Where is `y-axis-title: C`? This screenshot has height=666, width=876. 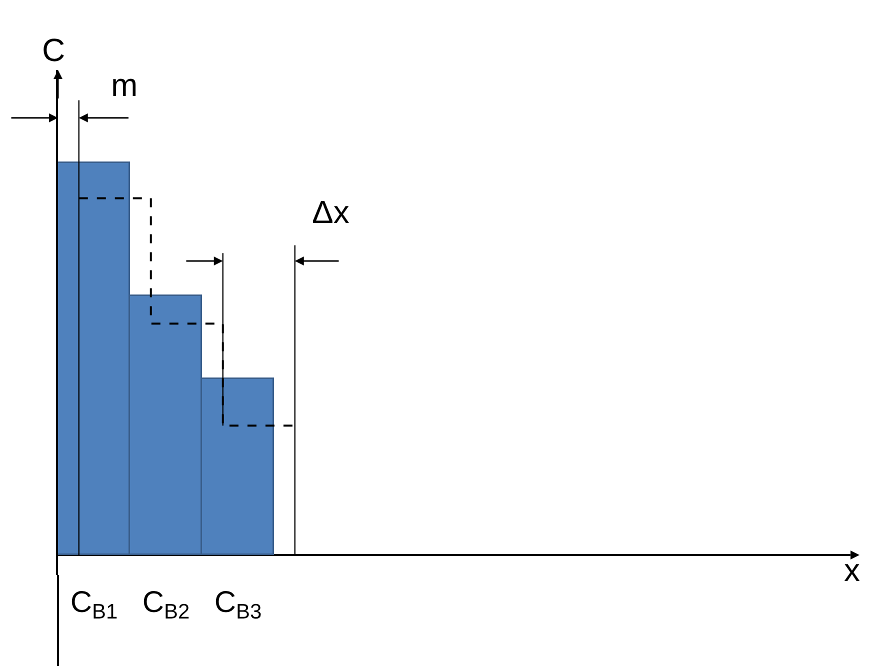 y-axis-title: C is located at coordinates (54, 50).